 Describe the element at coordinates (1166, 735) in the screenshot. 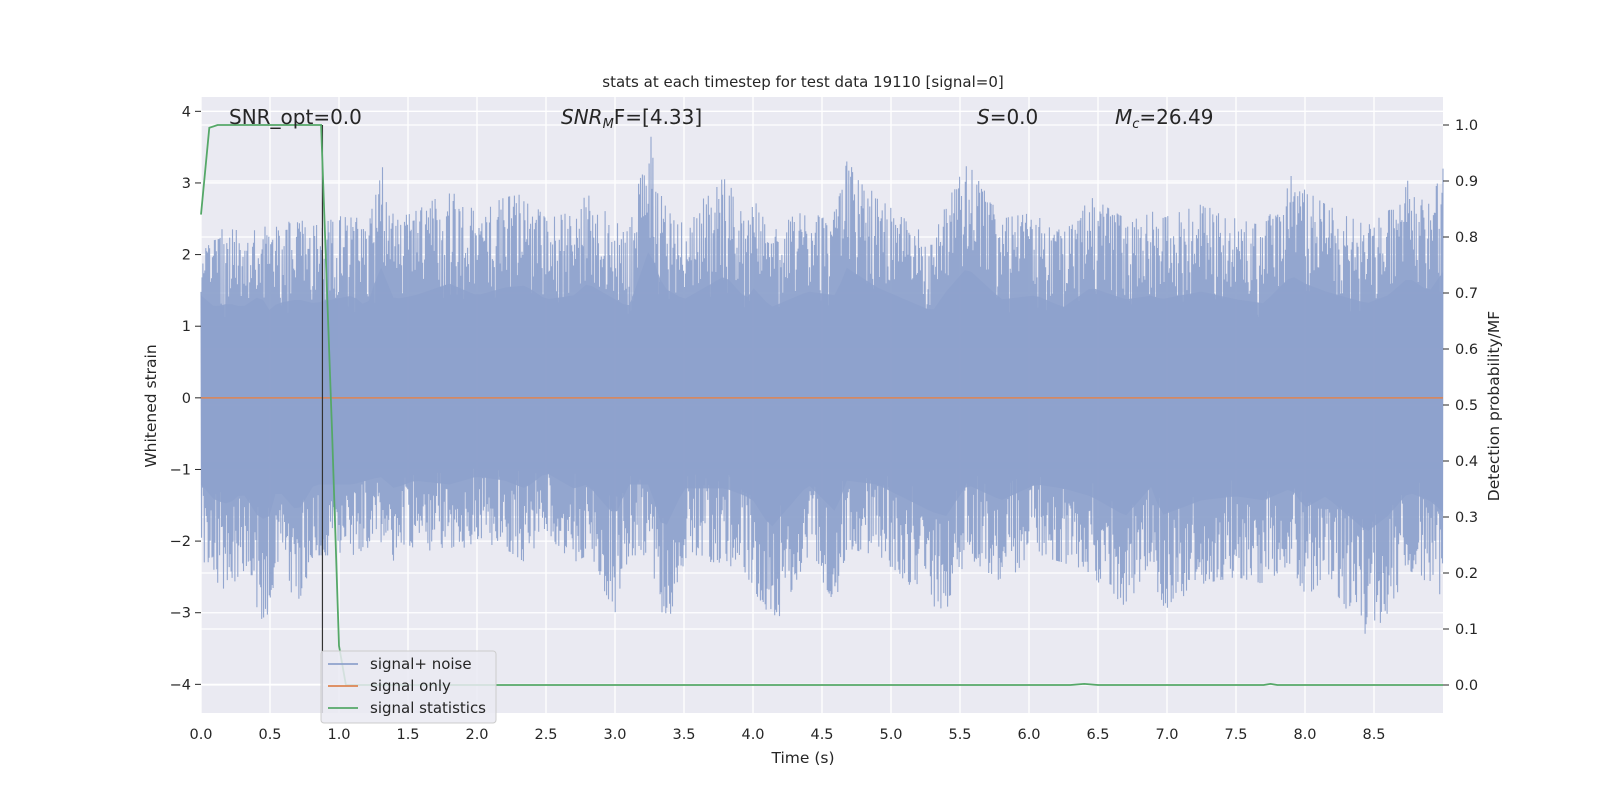

I see `x-tick-label: 7.0` at that location.